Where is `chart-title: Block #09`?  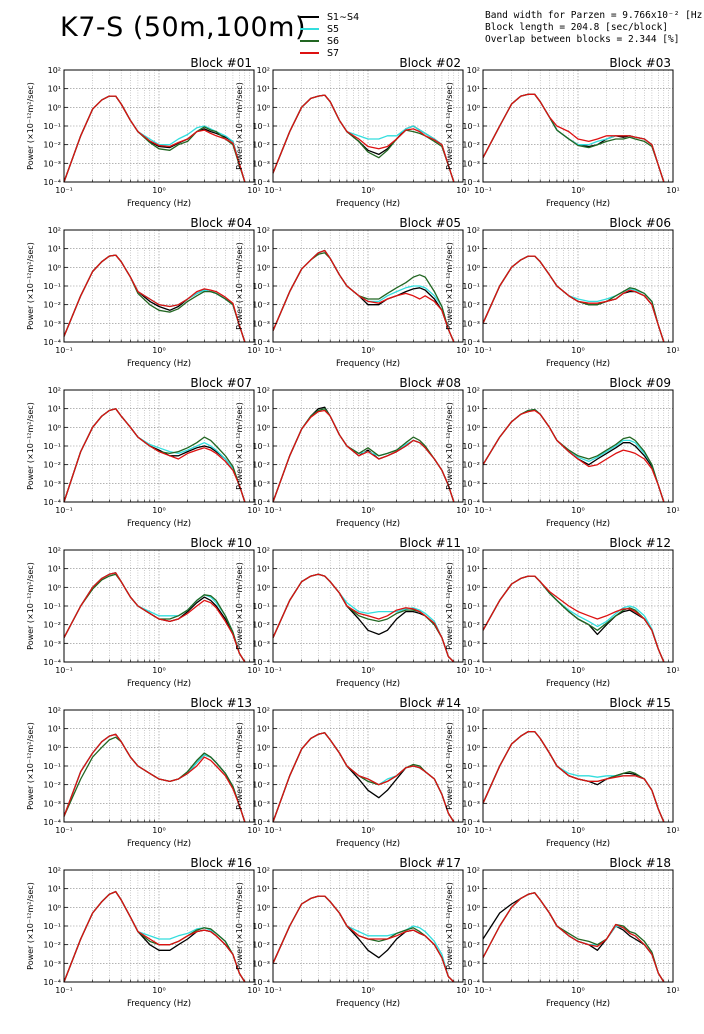
chart-title: Block #09 is located at coordinates (640, 383).